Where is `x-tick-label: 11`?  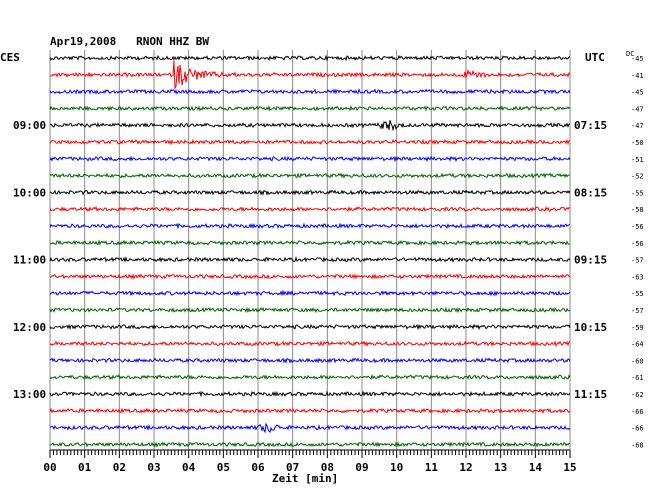
x-tick-label: 11 is located at coordinates (432, 467).